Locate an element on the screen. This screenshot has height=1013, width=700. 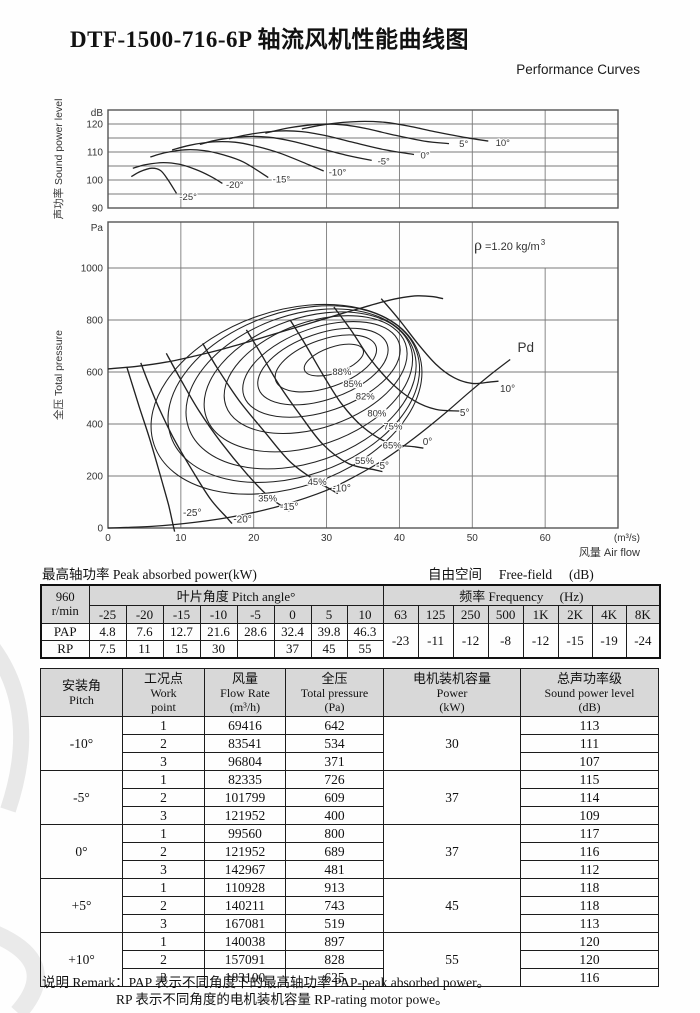
rp-value: 11 is located at coordinates (144, 649).